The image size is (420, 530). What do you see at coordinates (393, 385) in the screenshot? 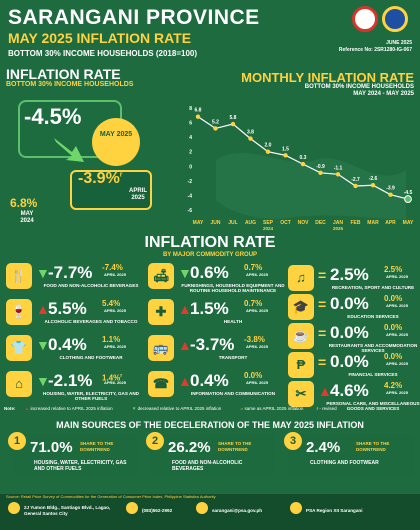
I see `commodity-prev-value: 4.2%` at bounding box center [393, 385].